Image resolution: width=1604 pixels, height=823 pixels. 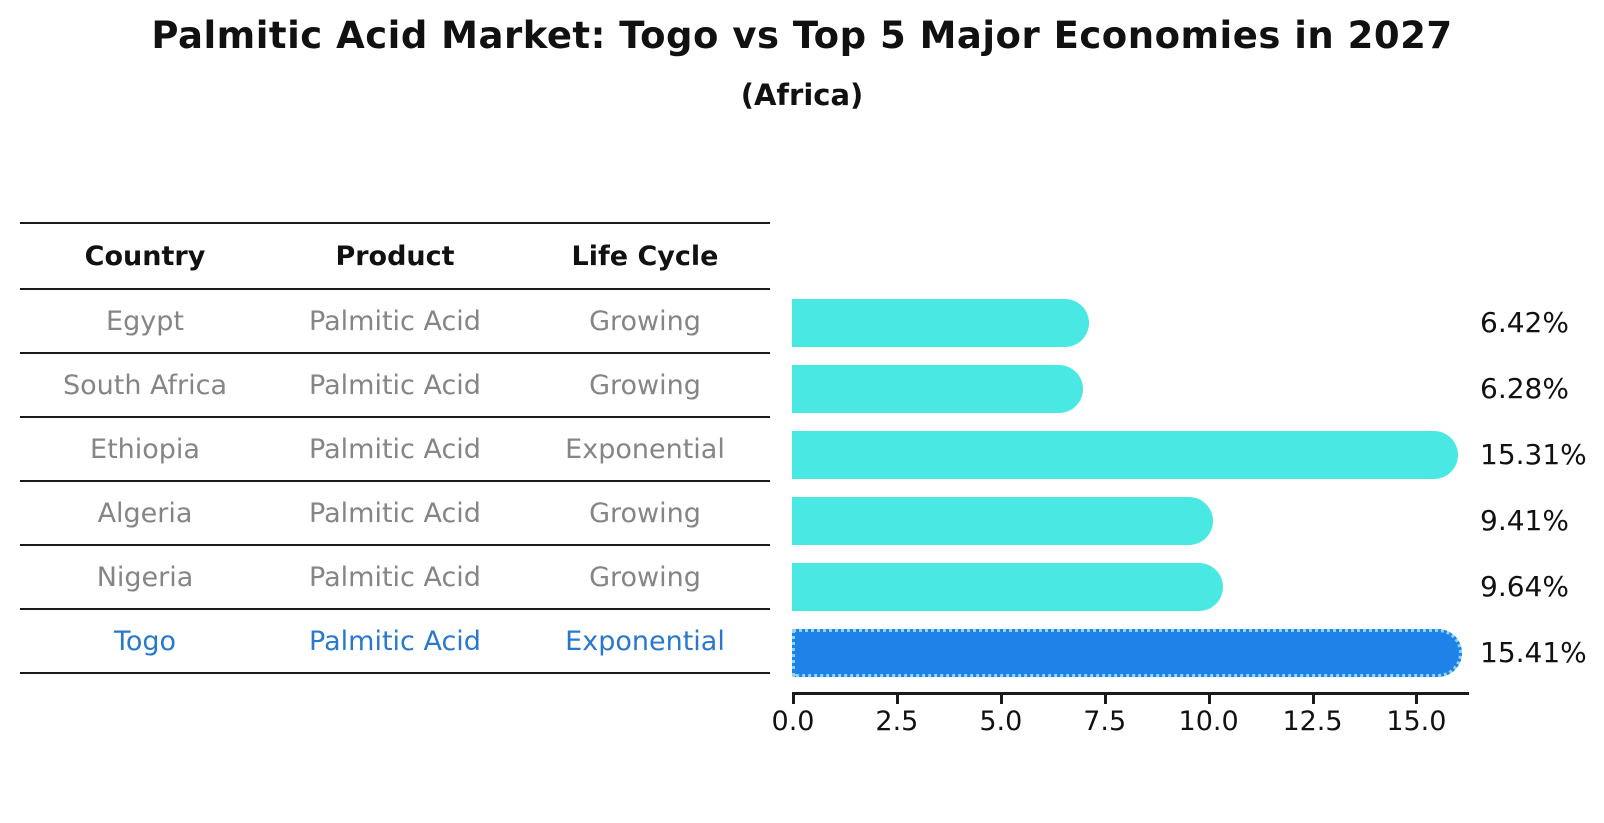 I want to click on bar-ethiopia, so click(x=1125, y=455).